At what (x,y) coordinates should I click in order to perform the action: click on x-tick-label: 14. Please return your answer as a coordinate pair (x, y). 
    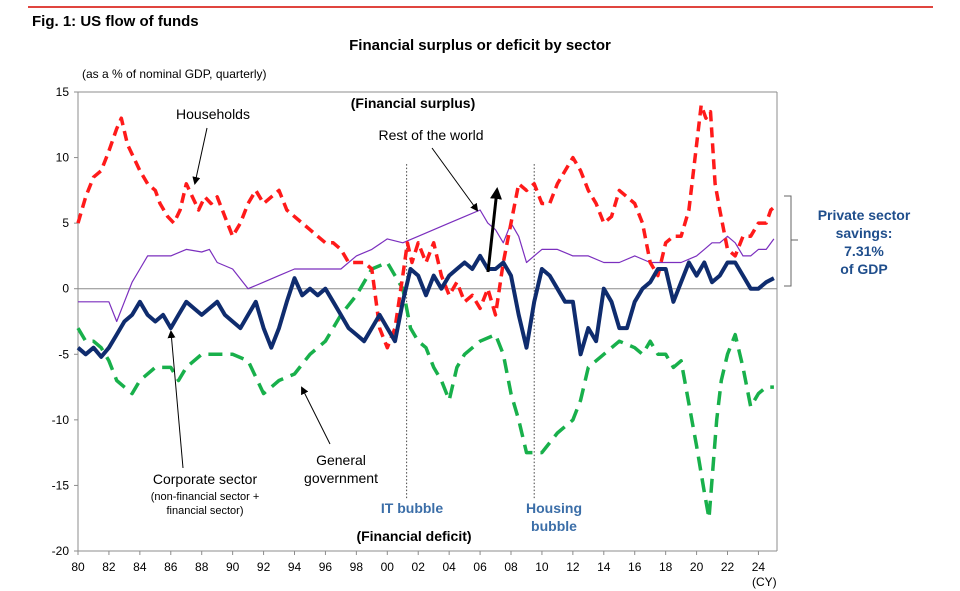
    Looking at the image, I should click on (604, 567).